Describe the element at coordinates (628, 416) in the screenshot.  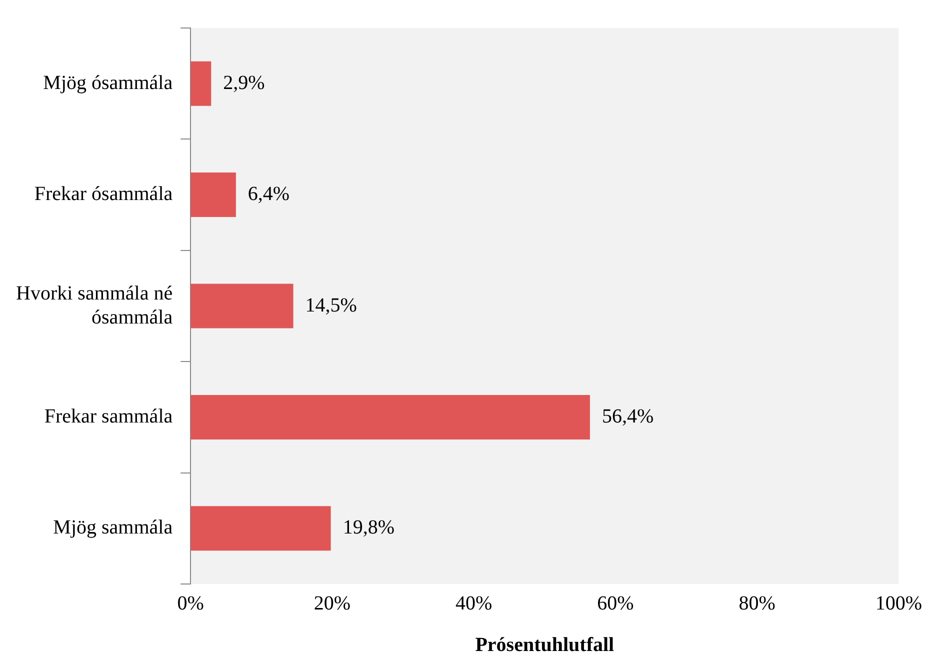
I see `data-label: 56,4%` at that location.